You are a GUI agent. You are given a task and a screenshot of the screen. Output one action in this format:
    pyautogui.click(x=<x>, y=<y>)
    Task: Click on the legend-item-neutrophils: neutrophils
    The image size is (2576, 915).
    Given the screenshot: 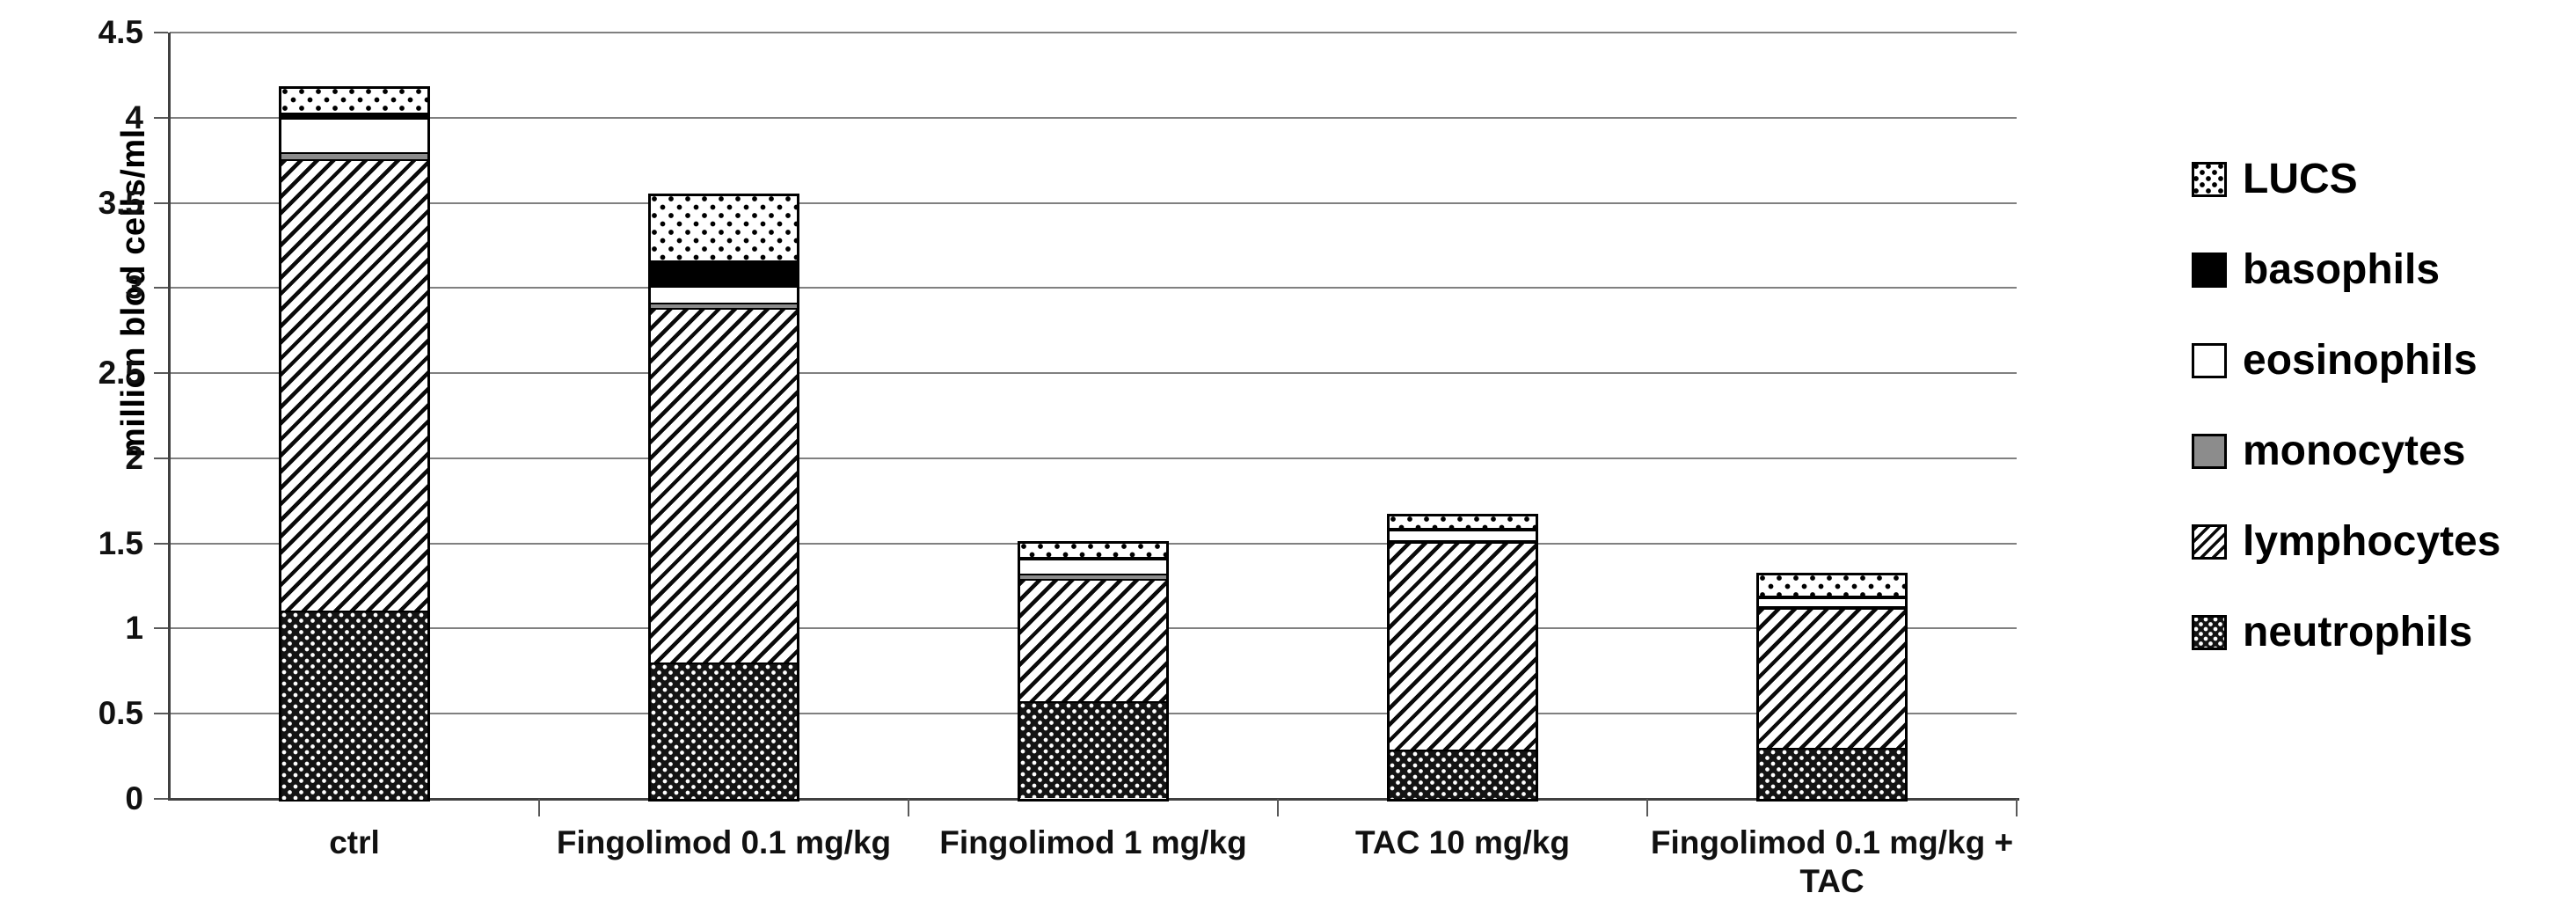 What is the action you would take?
    pyautogui.click(x=2346, y=632)
    